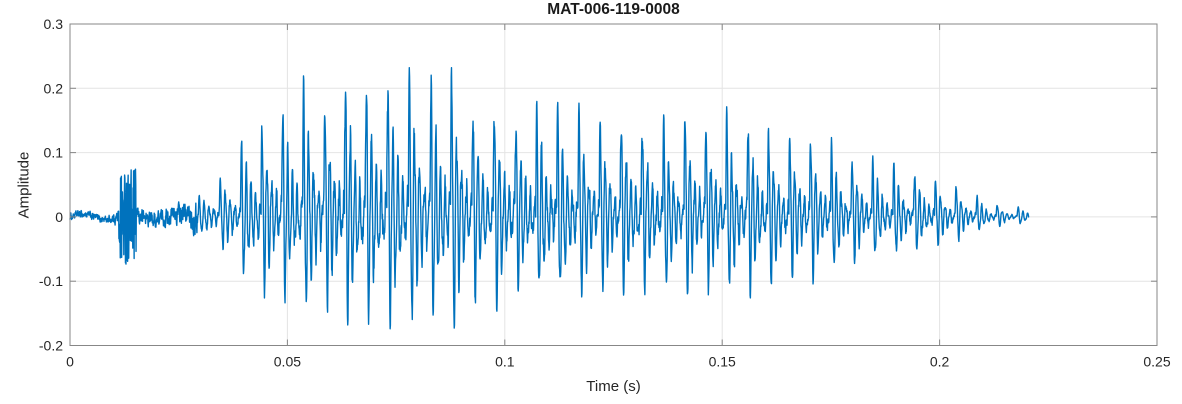  I want to click on y-tick-label: -0.1, so click(51, 281).